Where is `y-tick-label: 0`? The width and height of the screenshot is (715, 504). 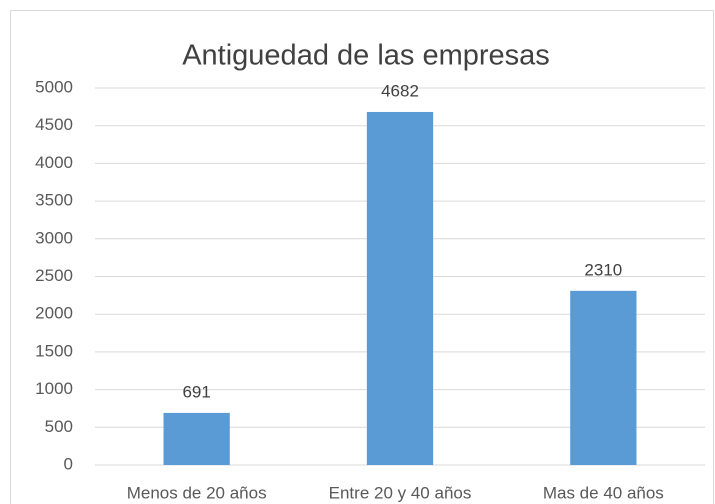
y-tick-label: 0 is located at coordinates (68, 463).